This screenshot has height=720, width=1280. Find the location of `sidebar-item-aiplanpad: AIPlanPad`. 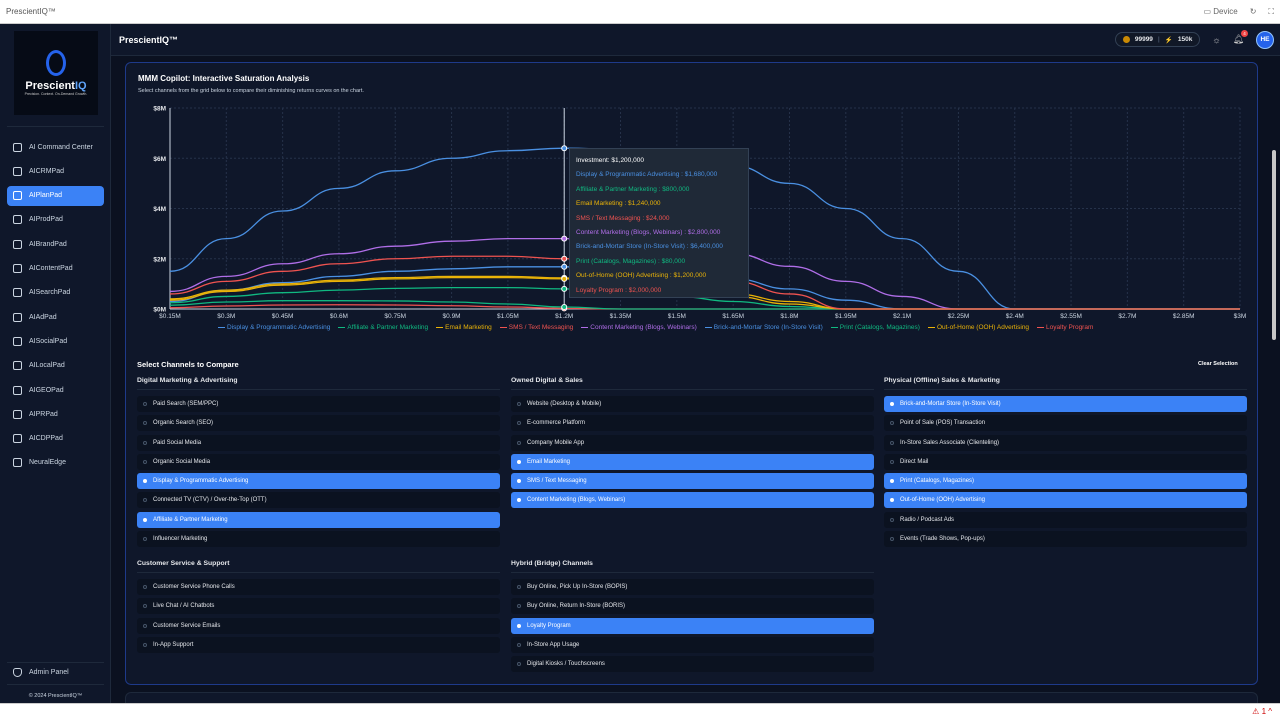

sidebar-item-aiplanpad: AIPlanPad is located at coordinates (55, 195).